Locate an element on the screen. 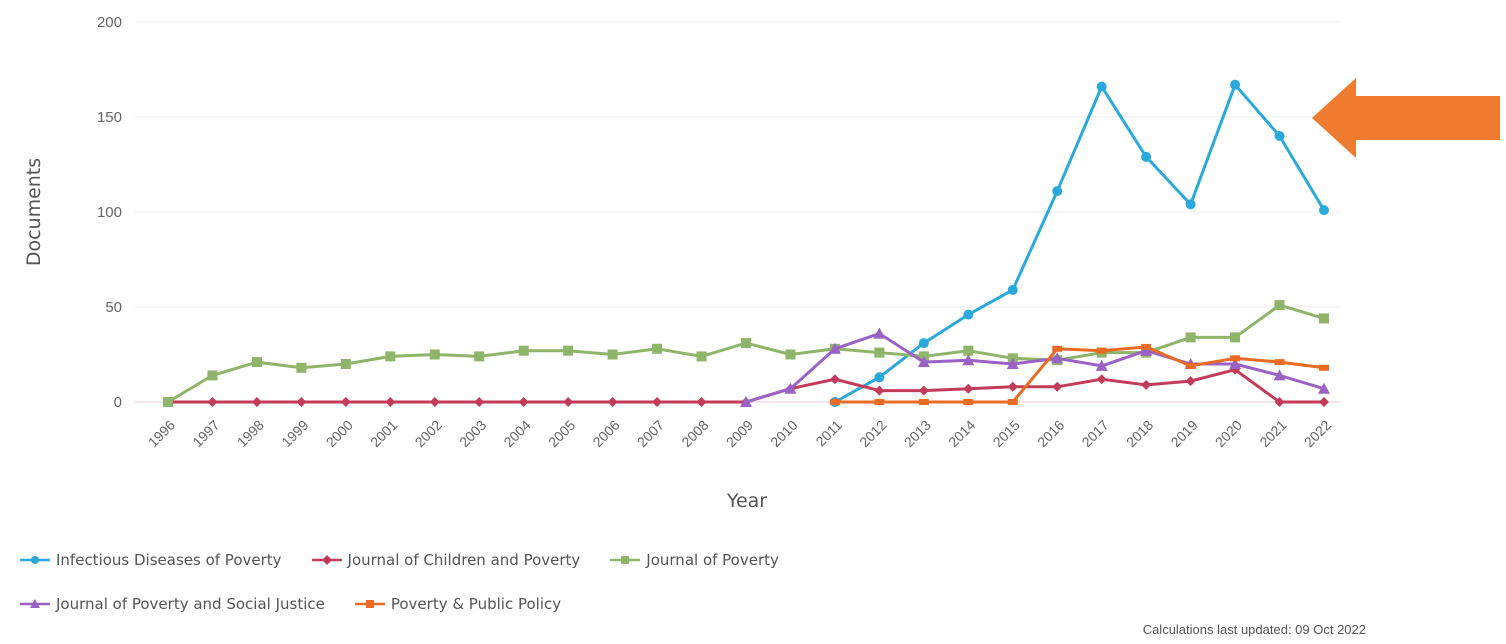  y-axis-ticks: 0 50 100 150 200 is located at coordinates (109, 212).